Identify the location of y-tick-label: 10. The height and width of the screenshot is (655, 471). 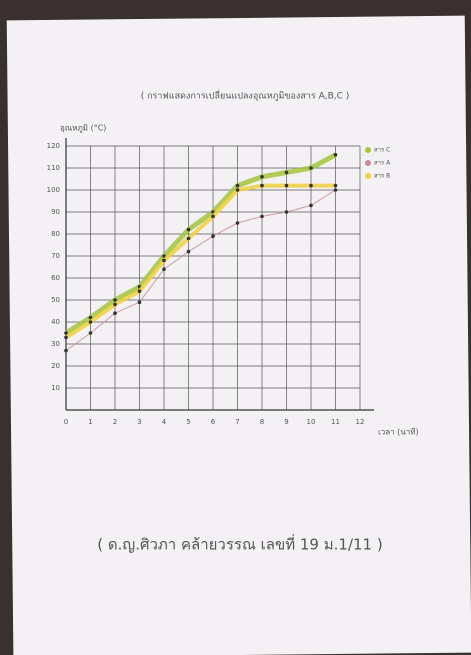
(55, 388).